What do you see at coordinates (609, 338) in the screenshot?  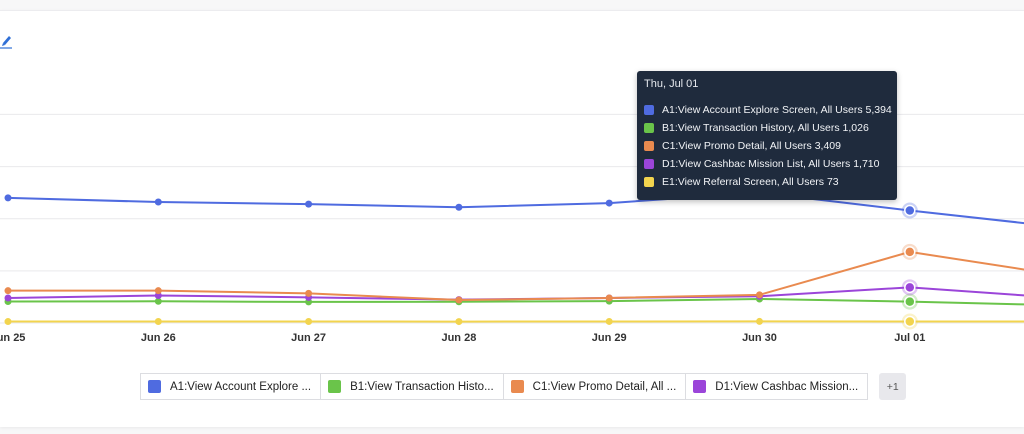 I see `x-tick-label: Jun 29` at bounding box center [609, 338].